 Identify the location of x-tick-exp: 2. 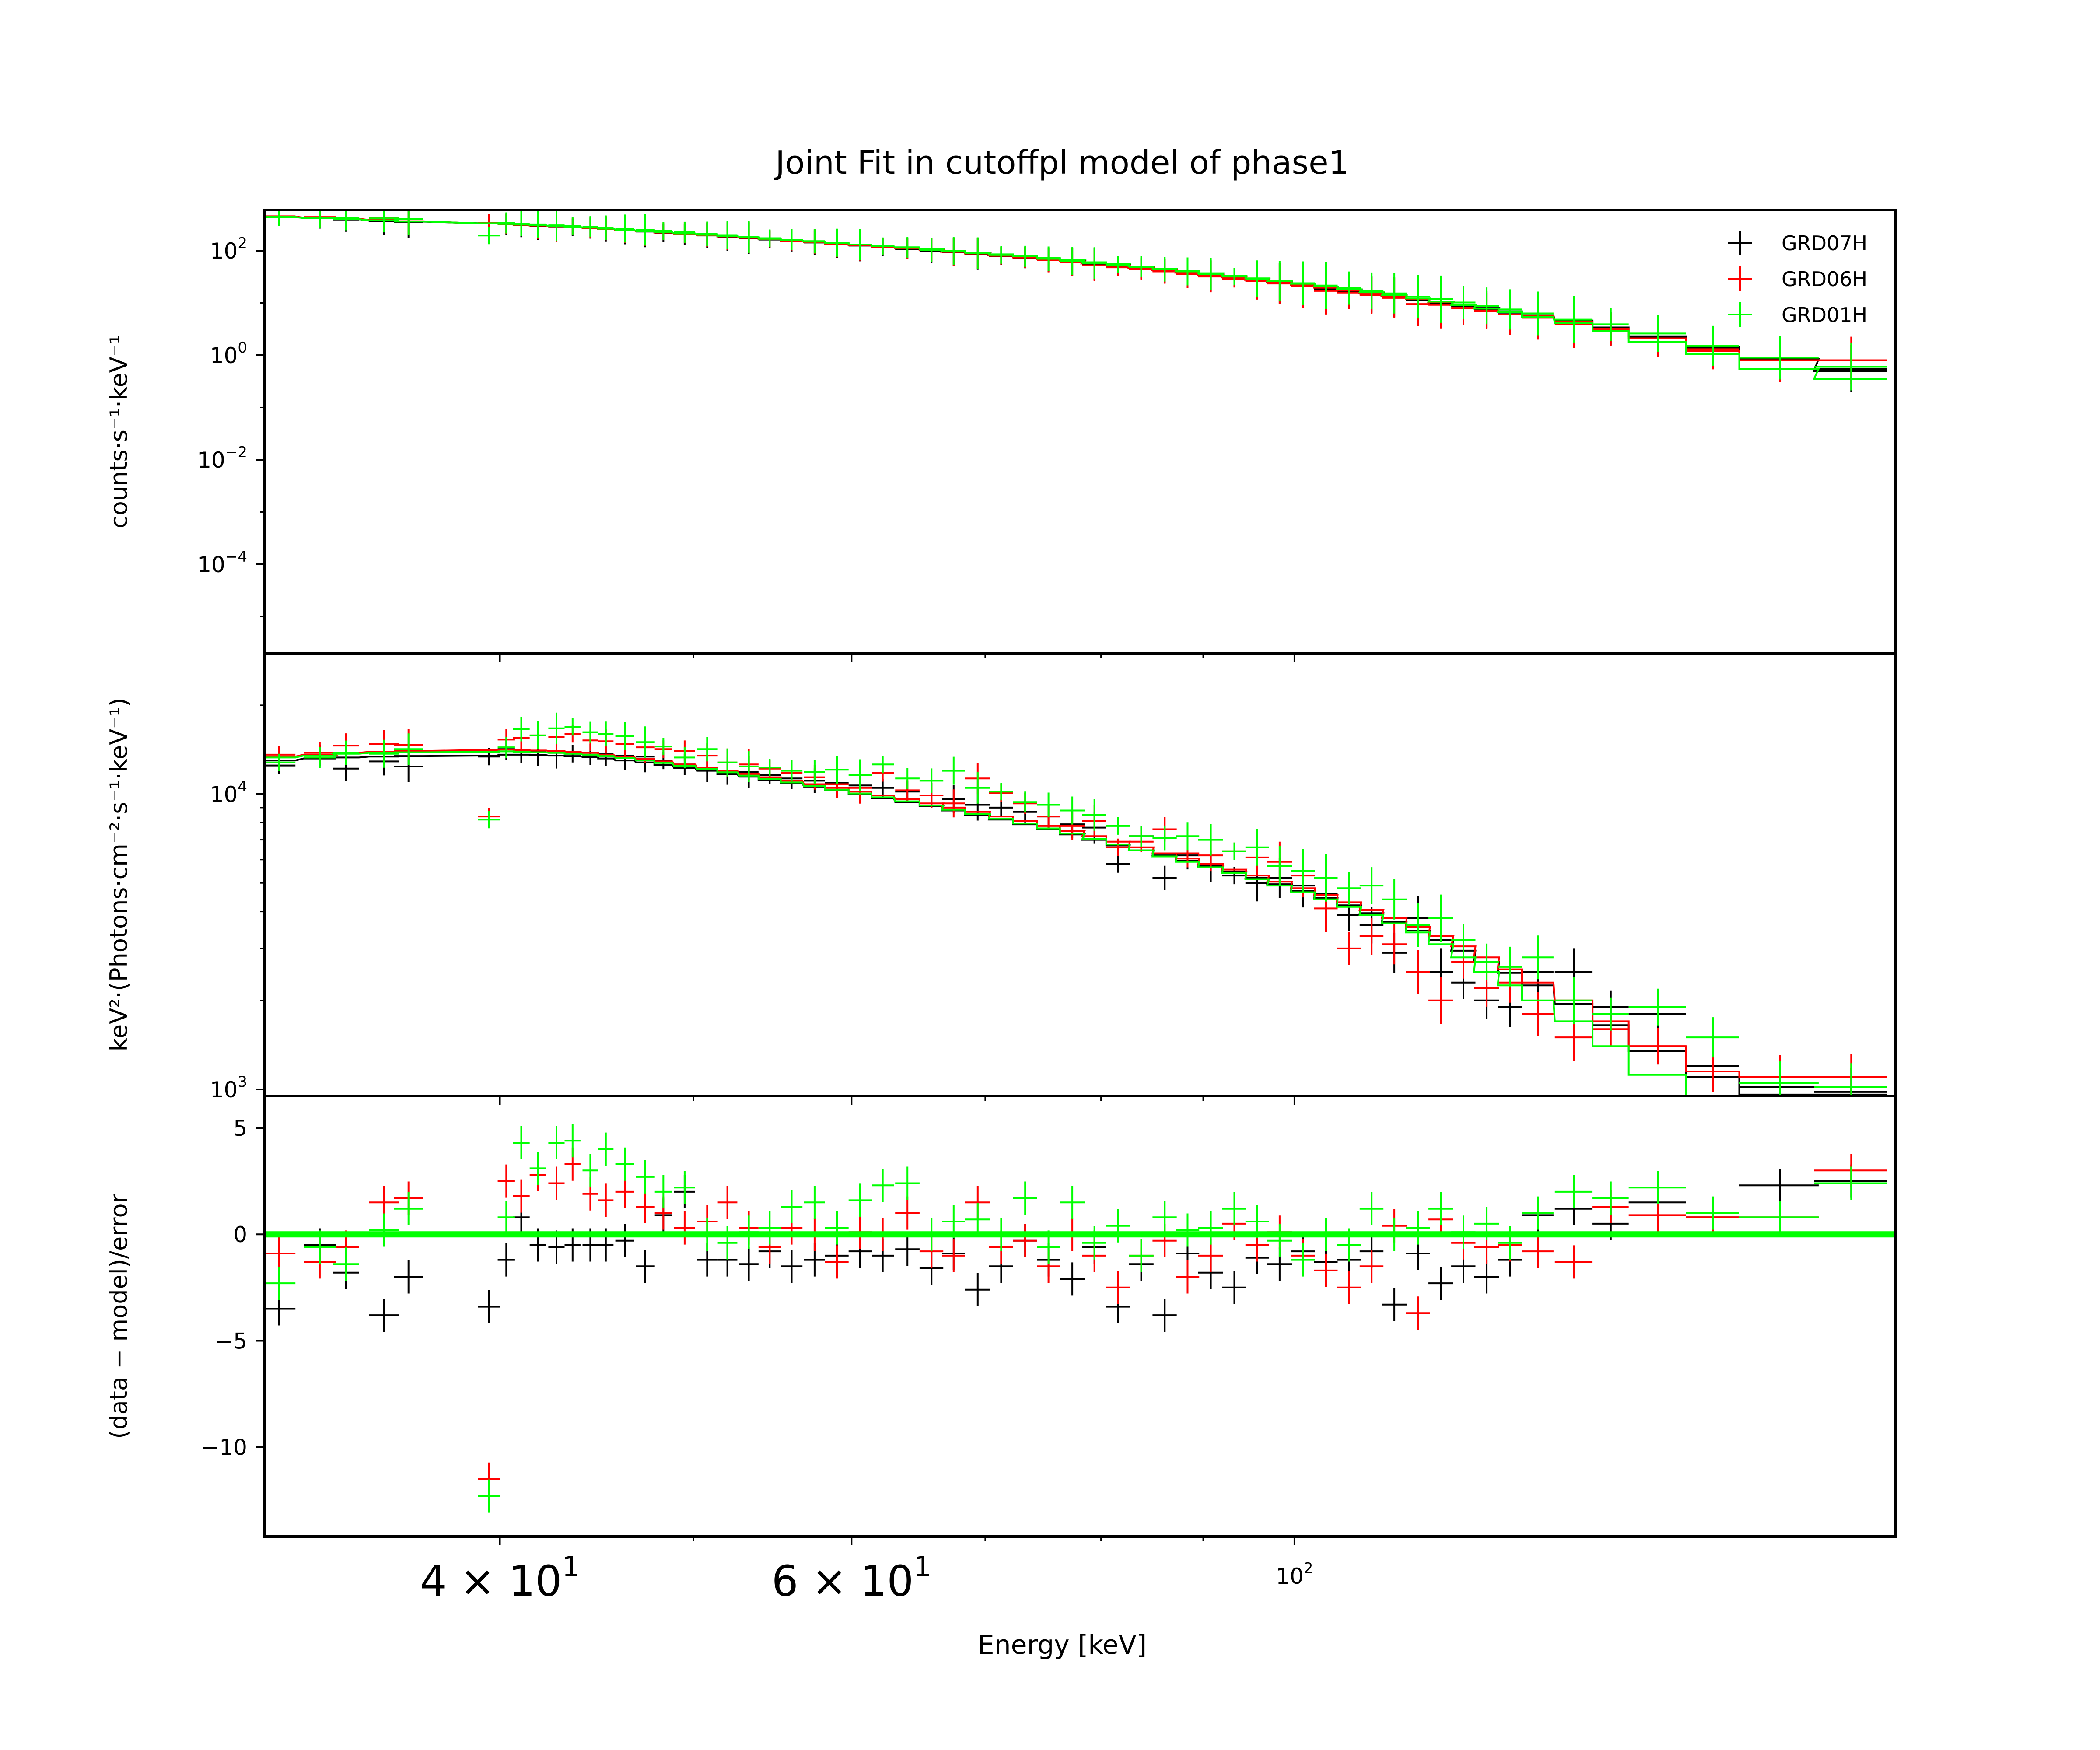
(1308, 1568).